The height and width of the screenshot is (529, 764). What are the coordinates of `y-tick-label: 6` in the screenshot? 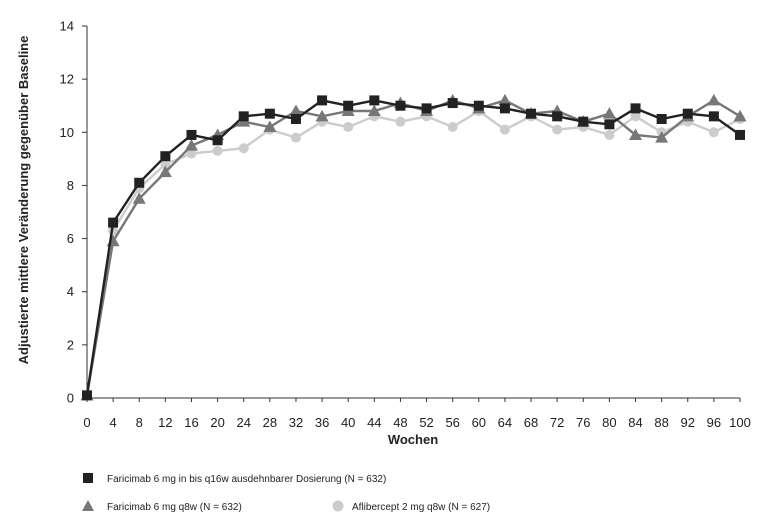 It's located at (70, 238).